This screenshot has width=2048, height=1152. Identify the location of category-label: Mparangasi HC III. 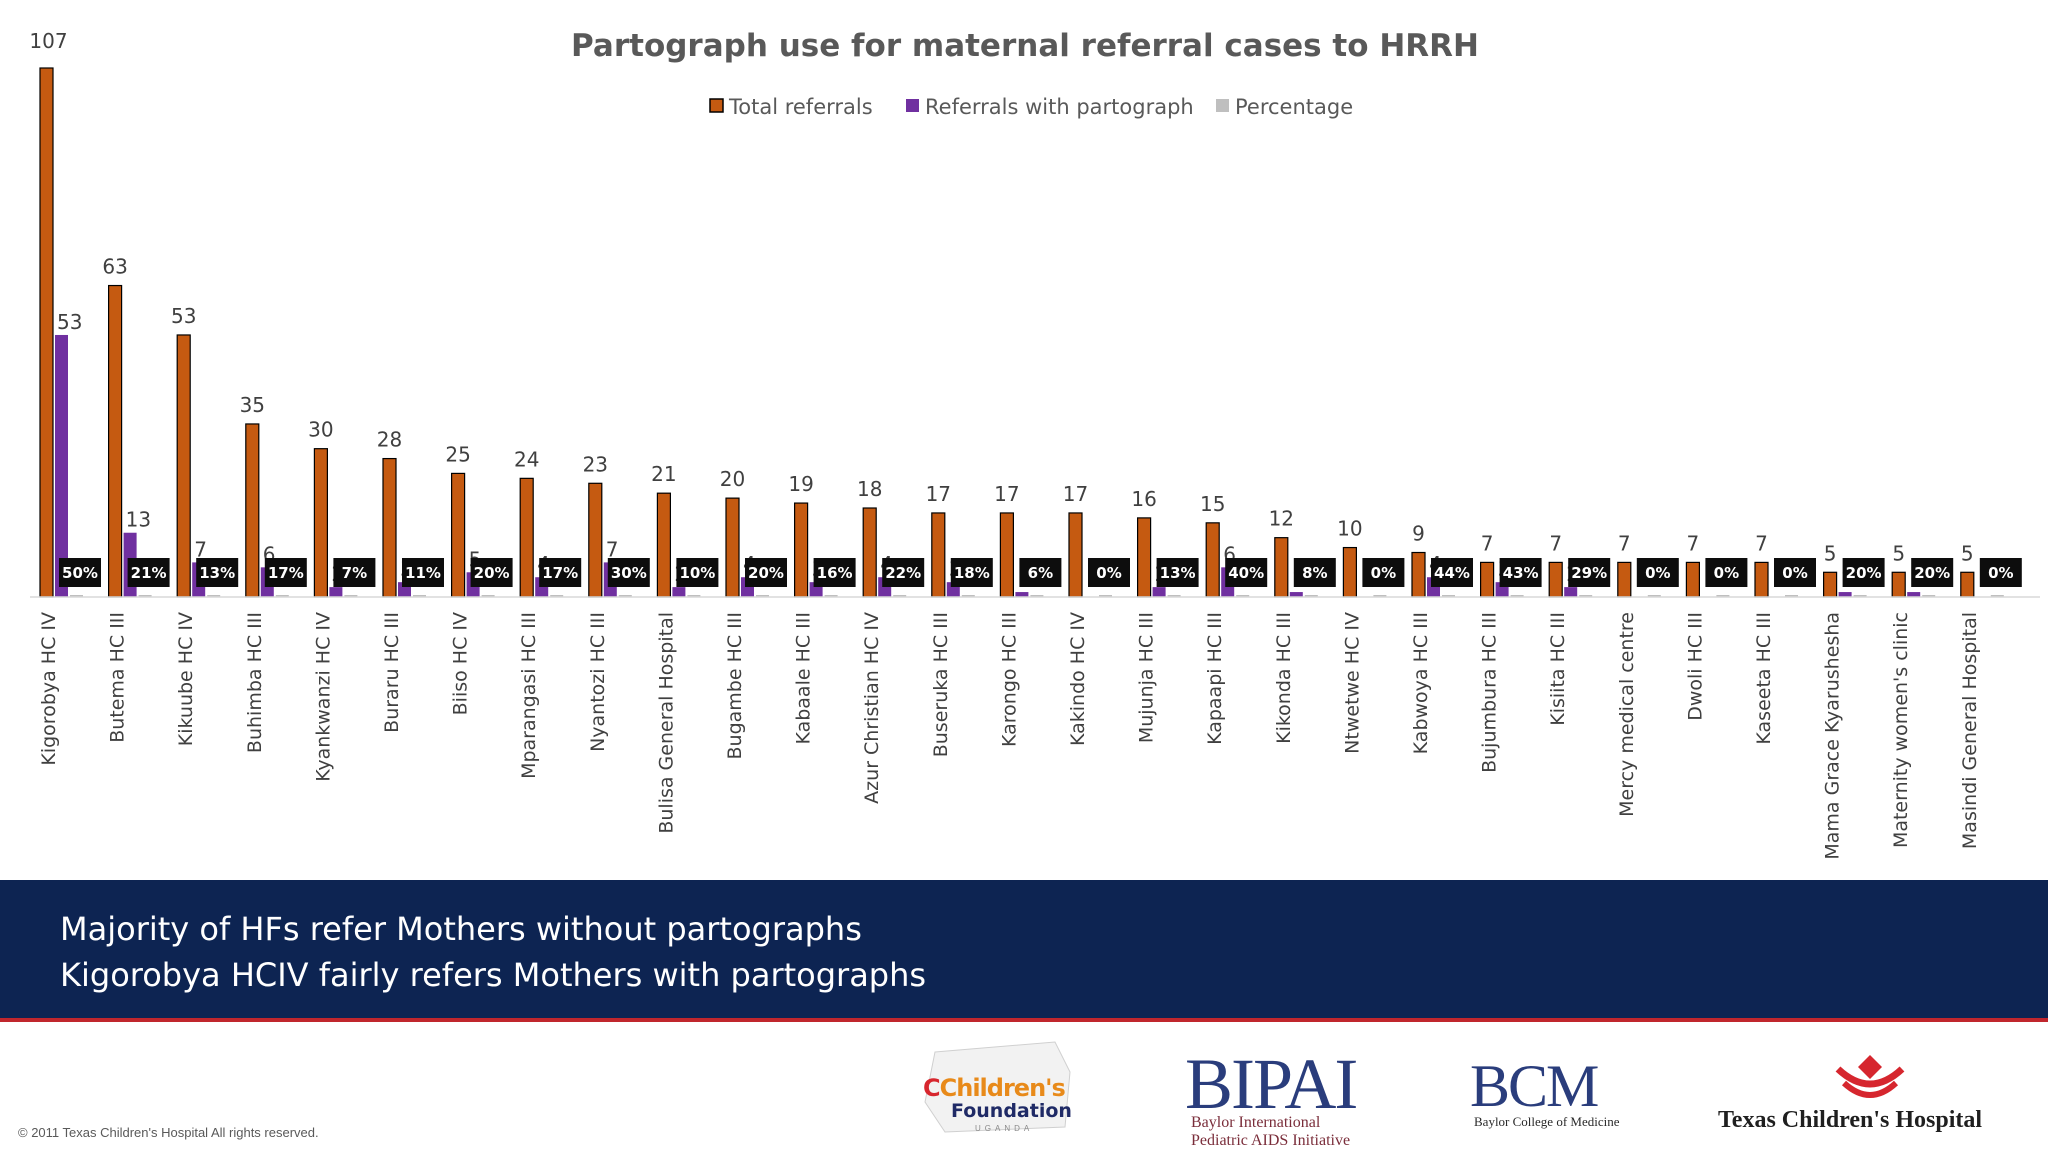
(529, 695).